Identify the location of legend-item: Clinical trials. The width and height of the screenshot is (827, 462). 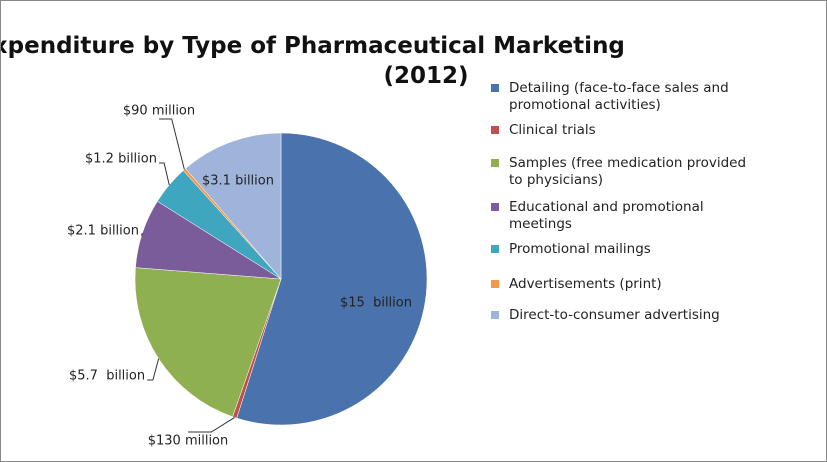
(626, 130).